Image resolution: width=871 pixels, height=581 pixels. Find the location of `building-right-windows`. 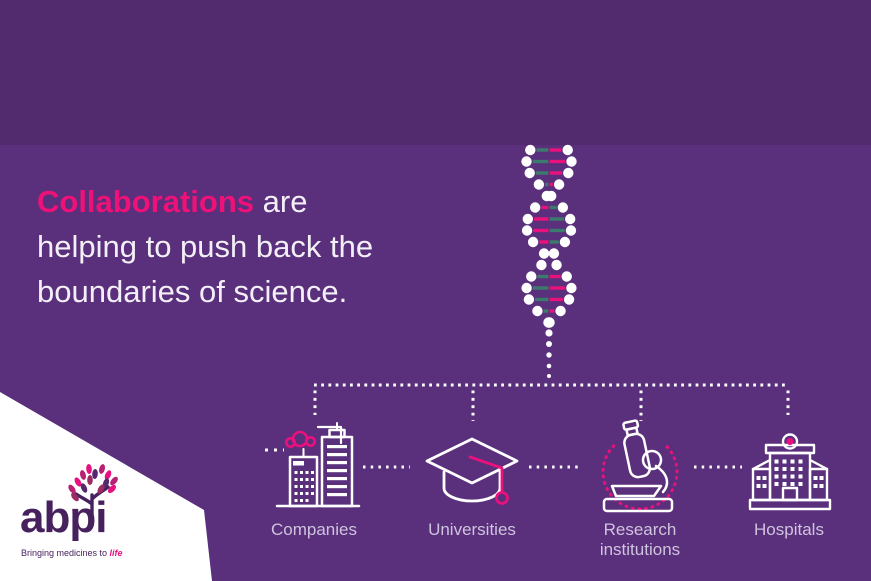

building-right-windows is located at coordinates (337, 471).